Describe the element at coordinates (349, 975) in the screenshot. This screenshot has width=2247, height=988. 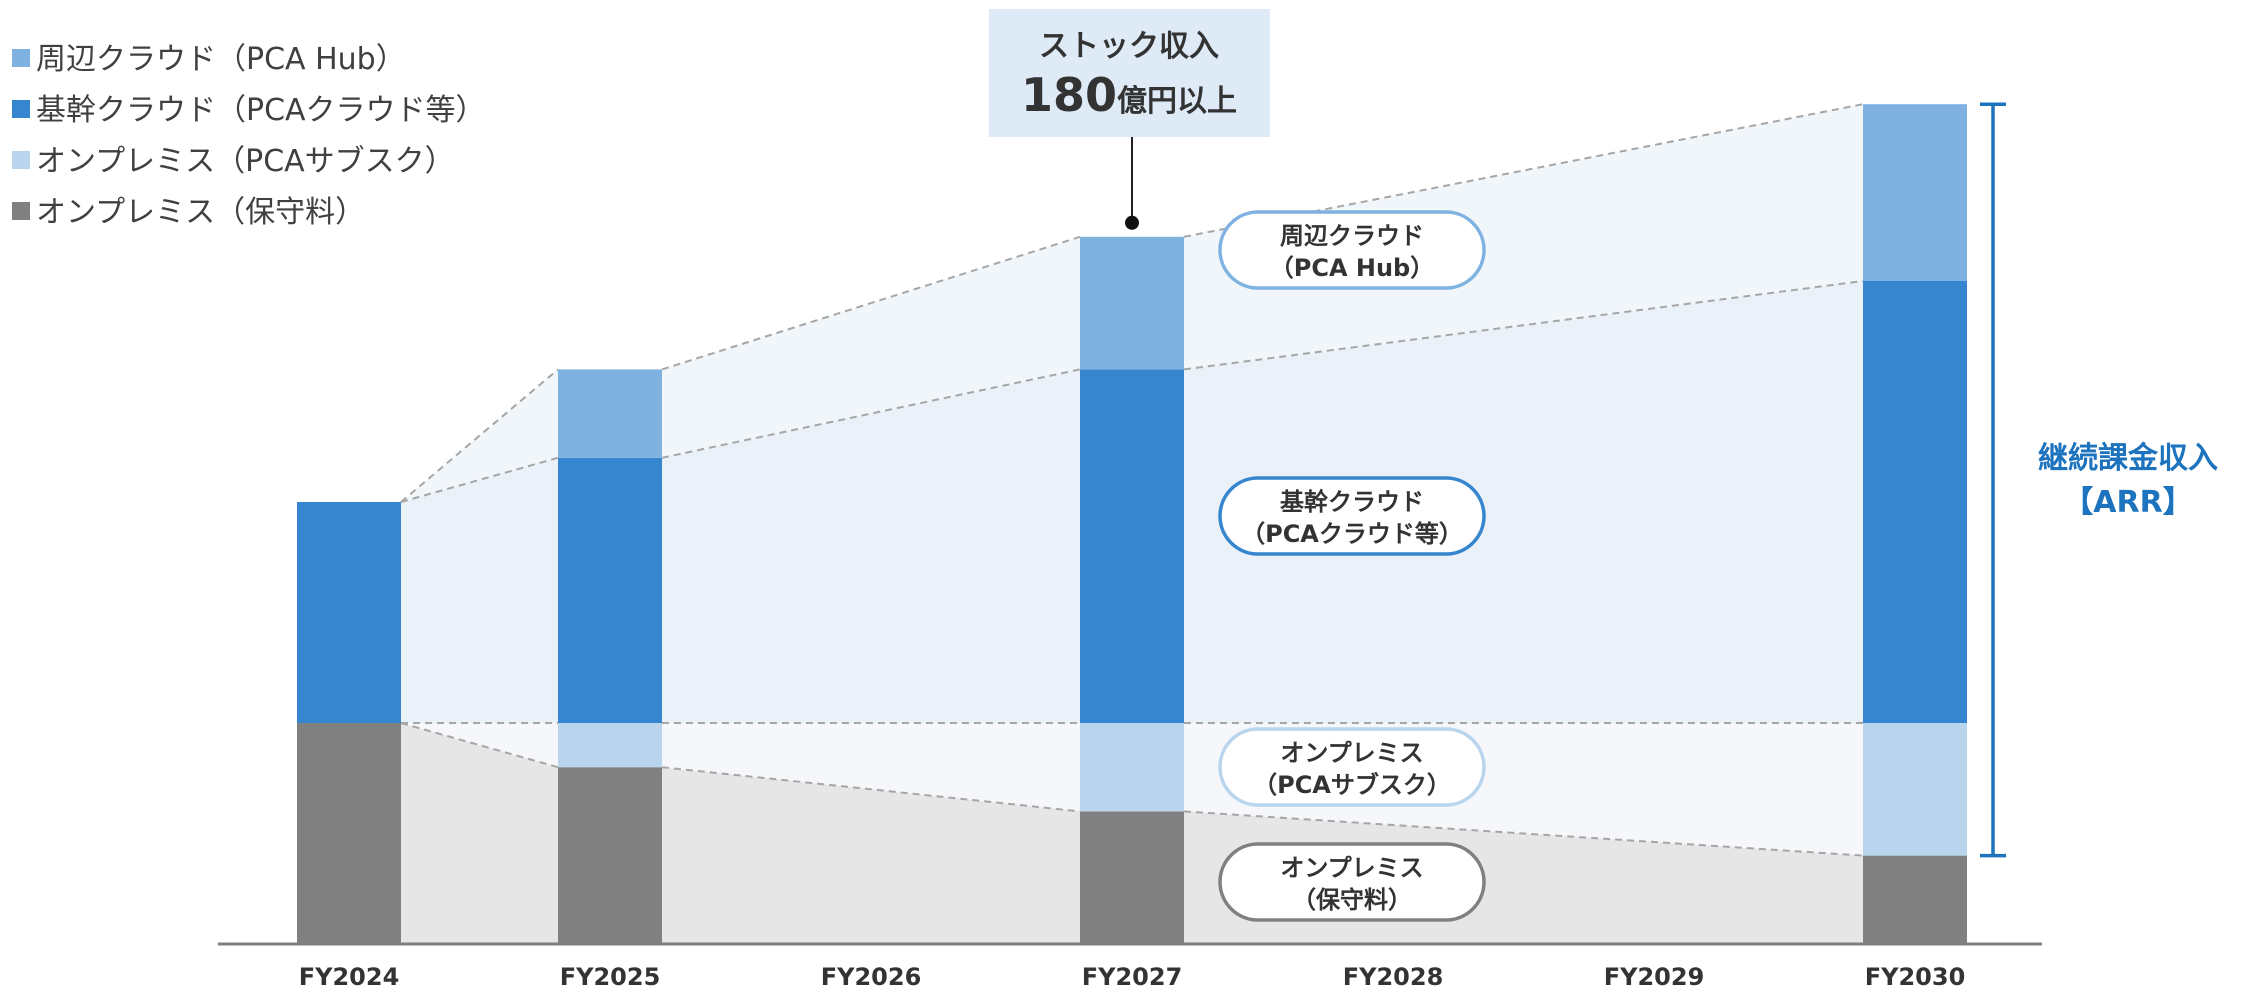
I see `x-tick-label: FY2024` at that location.